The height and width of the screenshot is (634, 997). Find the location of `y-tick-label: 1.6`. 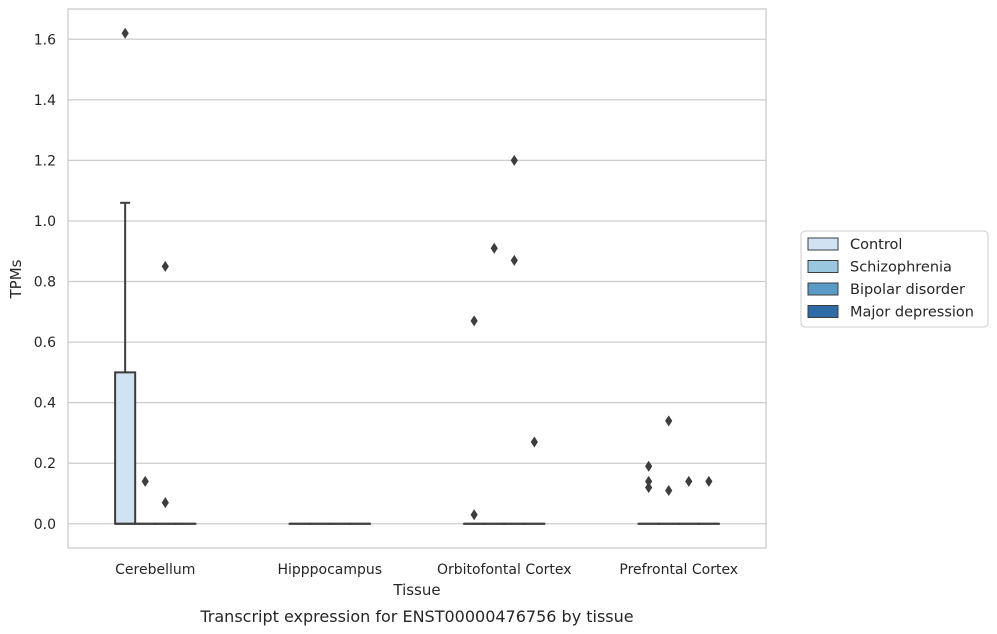

y-tick-label: 1.6 is located at coordinates (45, 40).